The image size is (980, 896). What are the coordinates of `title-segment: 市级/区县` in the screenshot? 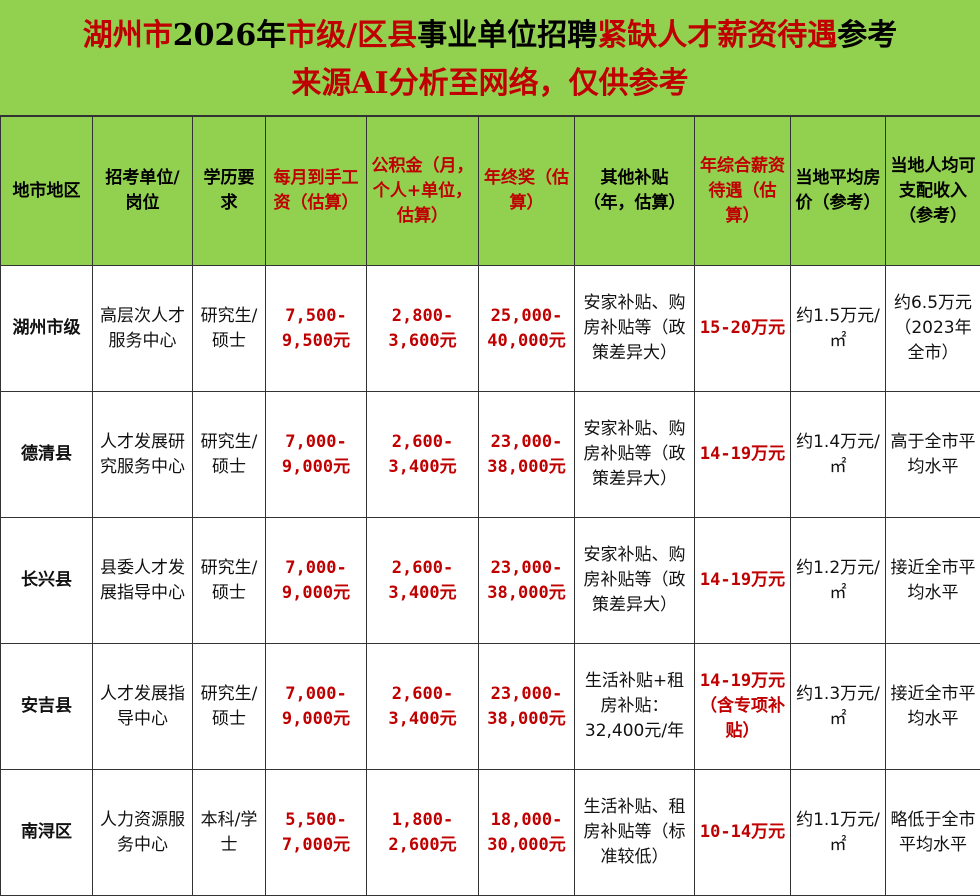 It's located at (352, 35).